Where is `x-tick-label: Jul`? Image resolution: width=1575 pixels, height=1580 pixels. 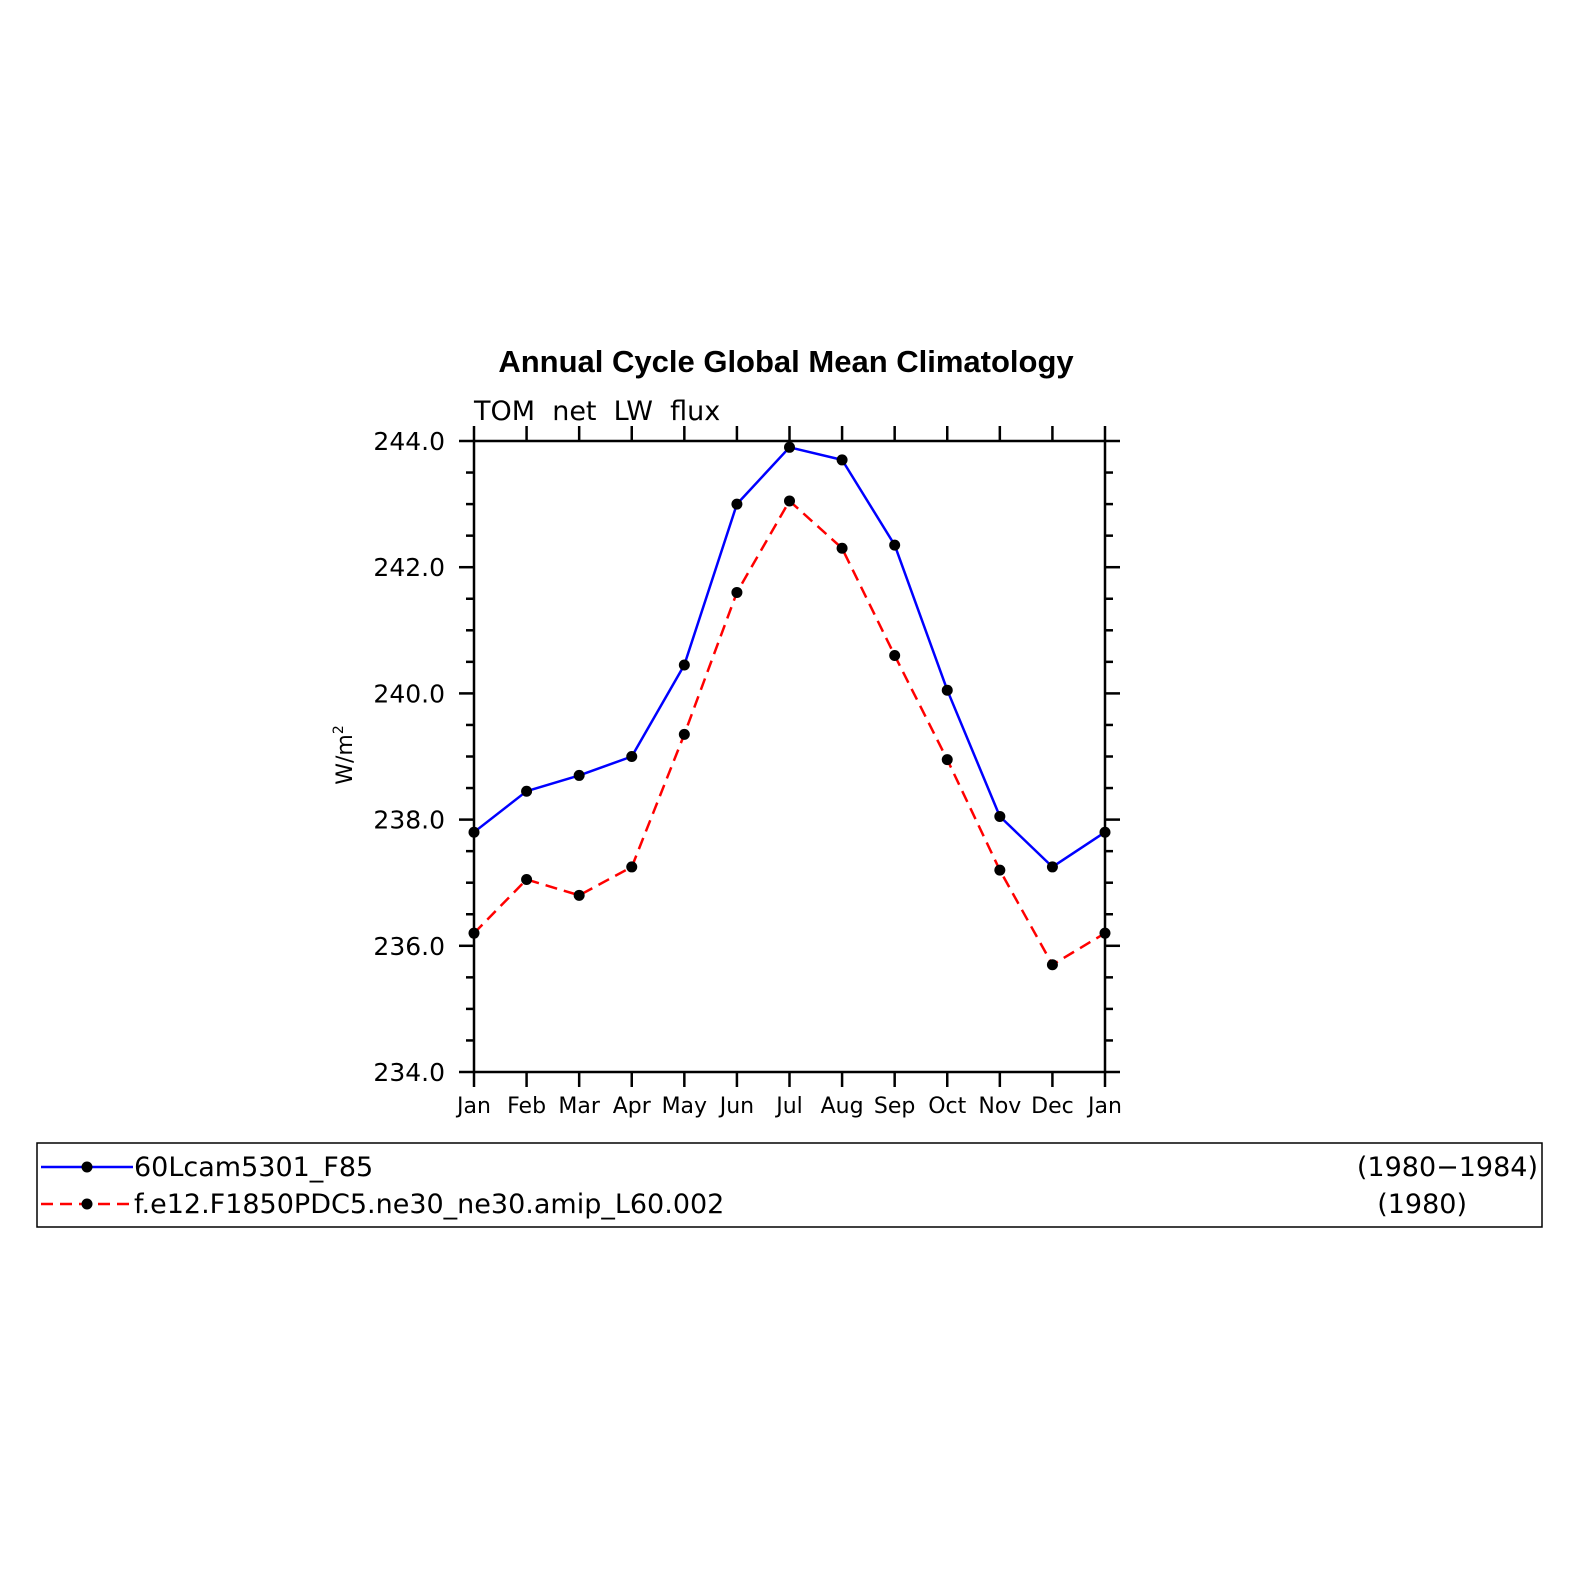
x-tick-label: Jul is located at coordinates (788, 1106).